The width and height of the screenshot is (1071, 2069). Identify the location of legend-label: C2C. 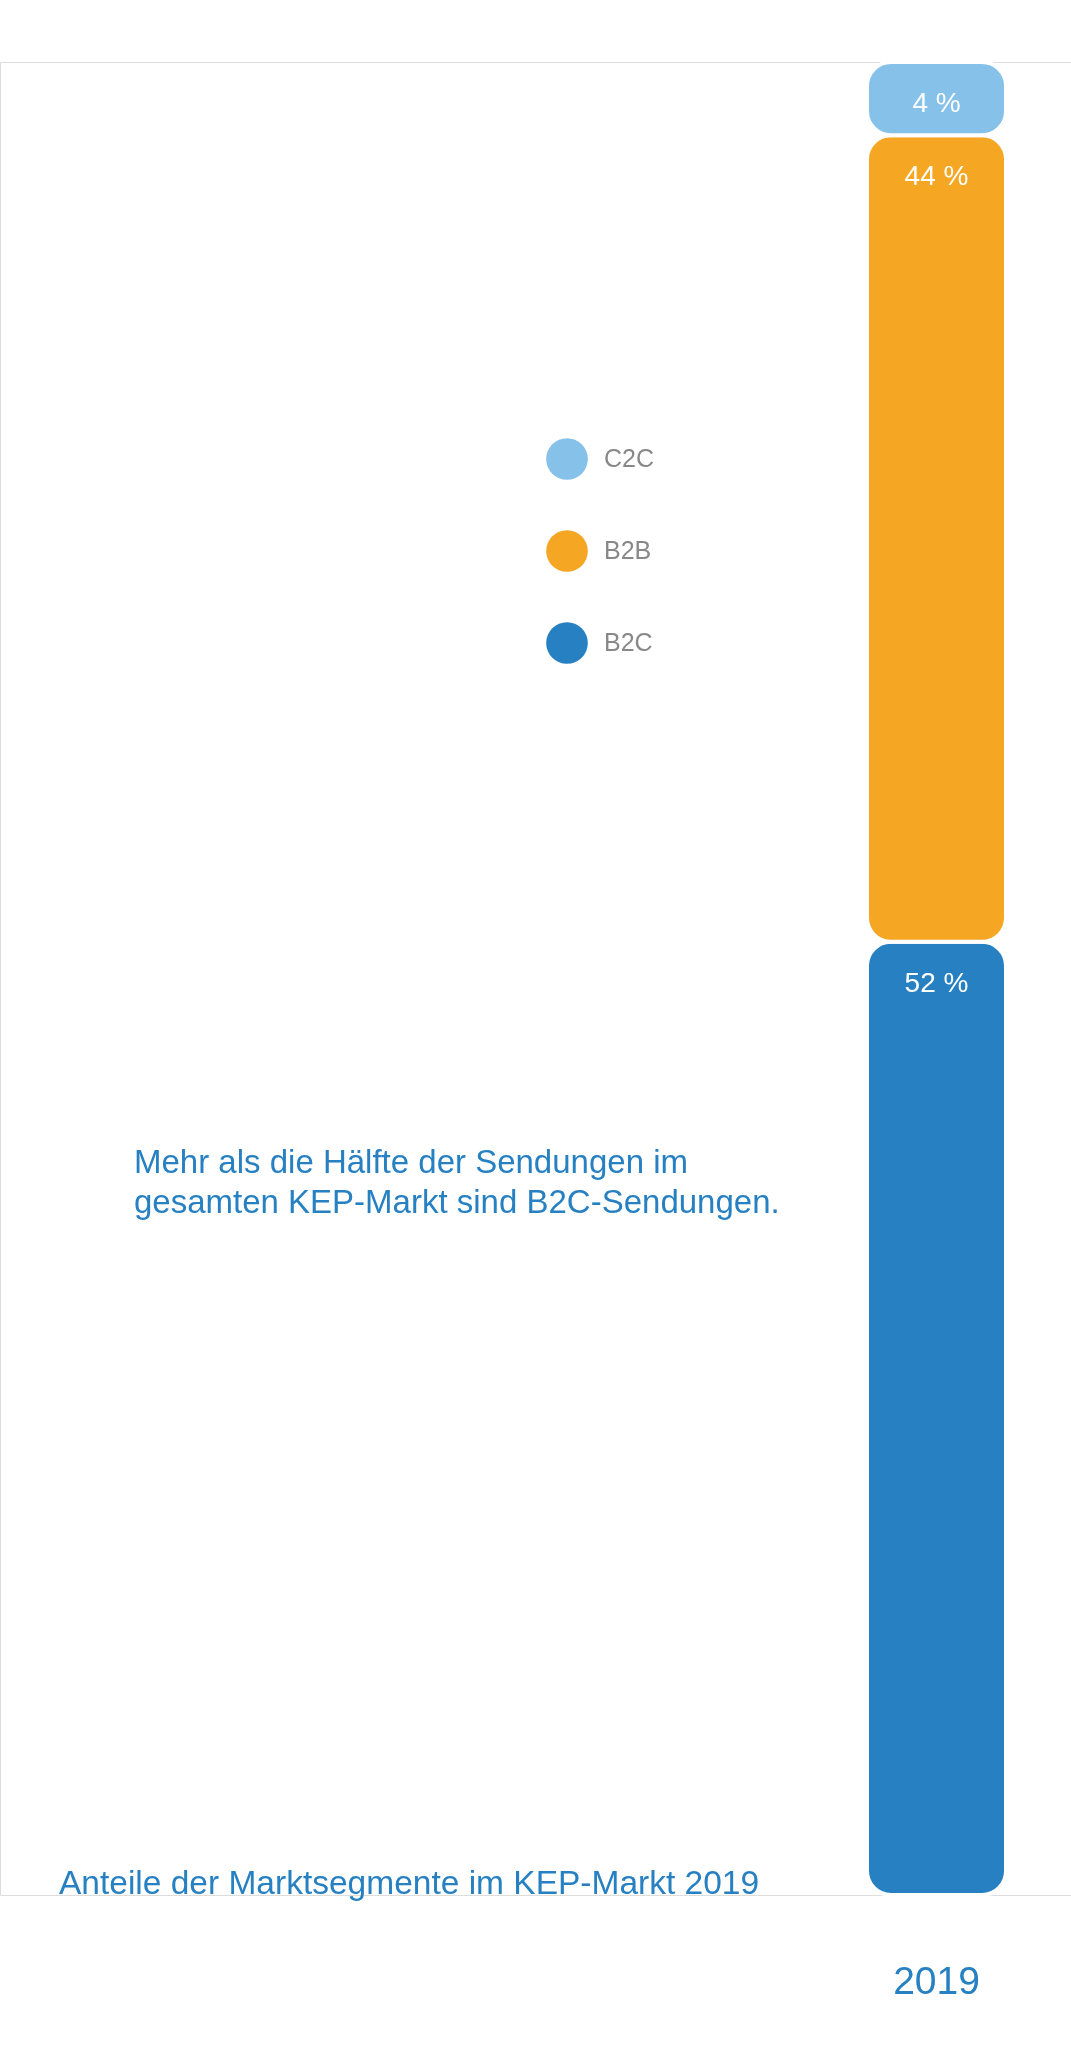
(629, 458).